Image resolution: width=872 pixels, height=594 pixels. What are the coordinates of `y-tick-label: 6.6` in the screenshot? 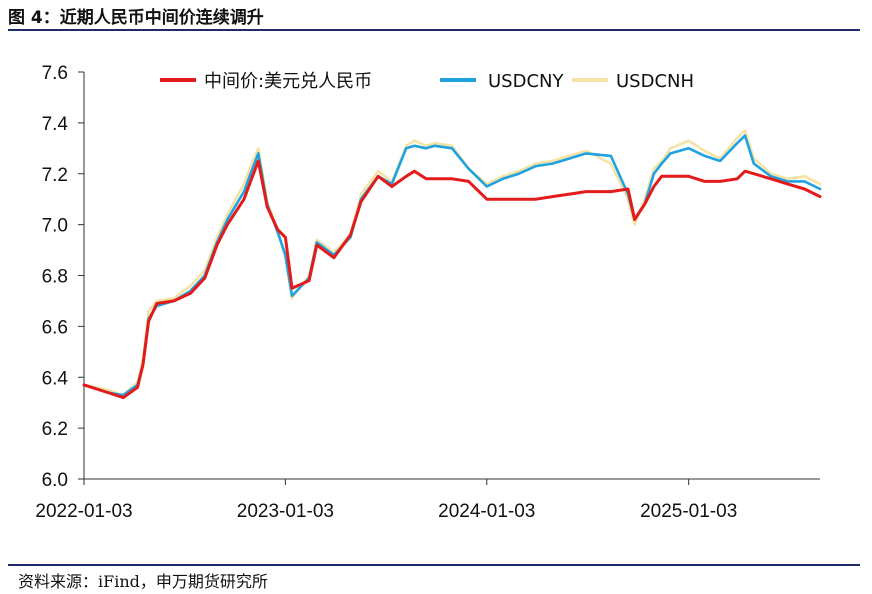 It's located at (55, 327).